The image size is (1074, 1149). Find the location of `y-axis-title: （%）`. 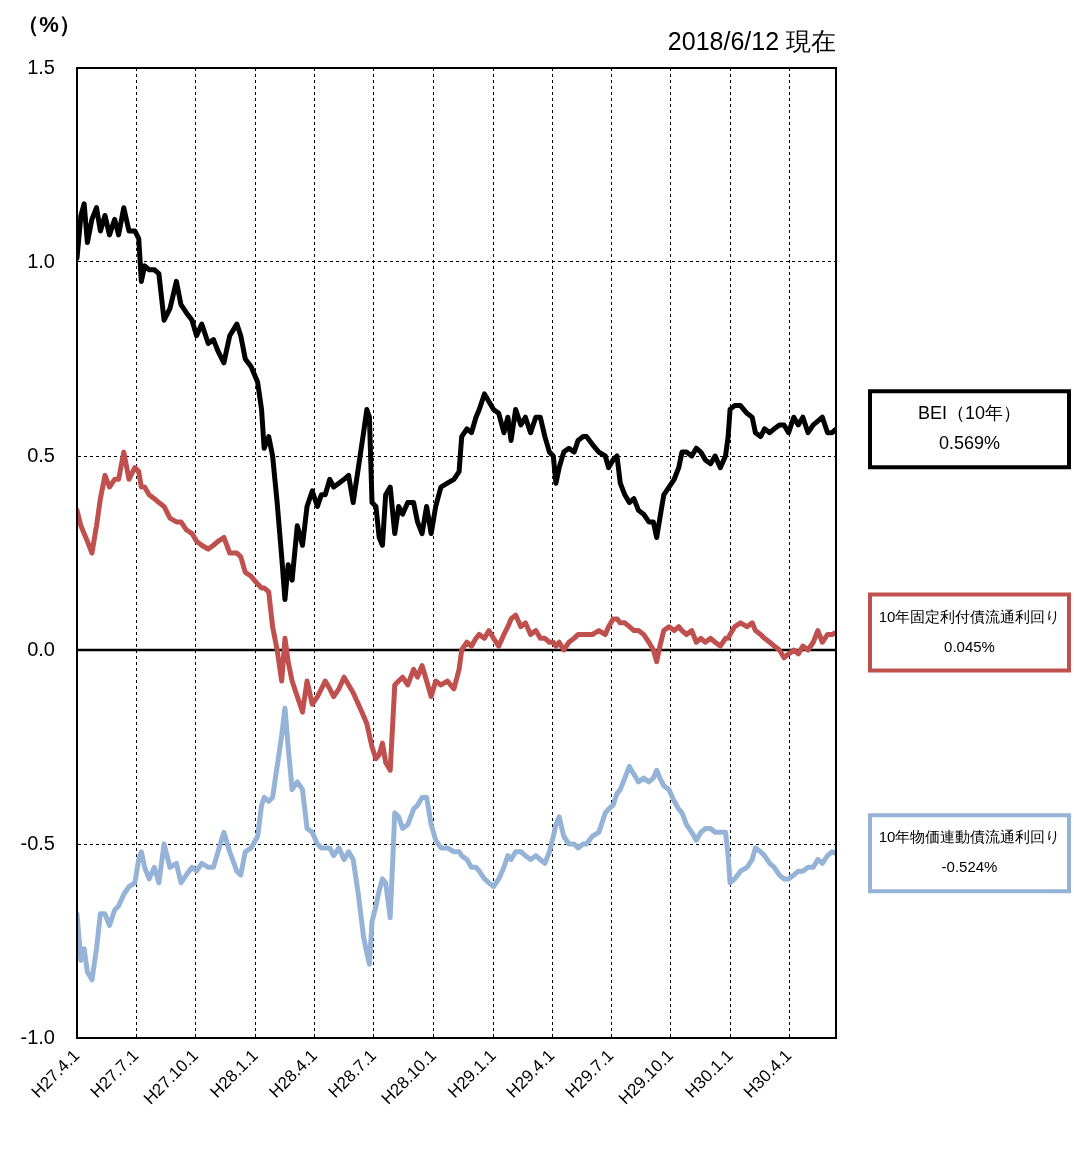

y-axis-title: （%） is located at coordinates (49, 24).